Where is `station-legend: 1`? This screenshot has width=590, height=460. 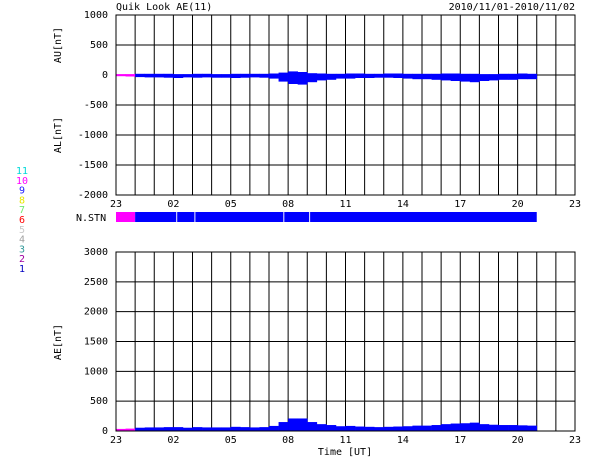 station-legend: 1 is located at coordinates (22, 269).